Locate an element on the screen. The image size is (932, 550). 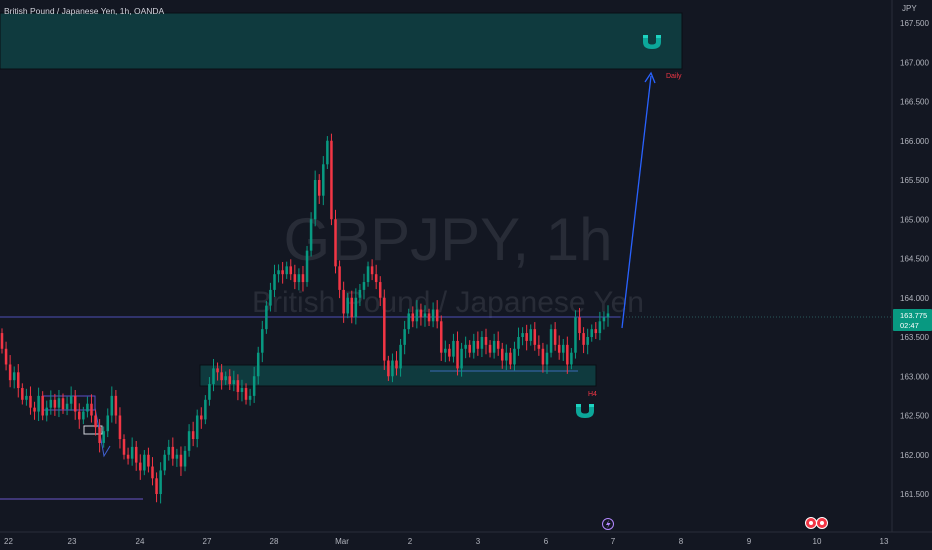
price-tick-label: 165.000 is located at coordinates (914, 219).